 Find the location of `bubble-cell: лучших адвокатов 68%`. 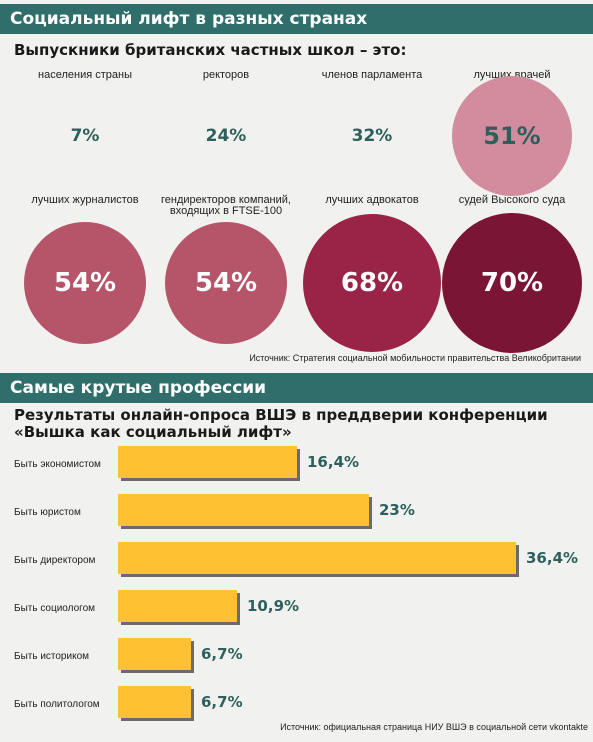

bubble-cell: лучших адвокатов 68% is located at coordinates (372, 282).